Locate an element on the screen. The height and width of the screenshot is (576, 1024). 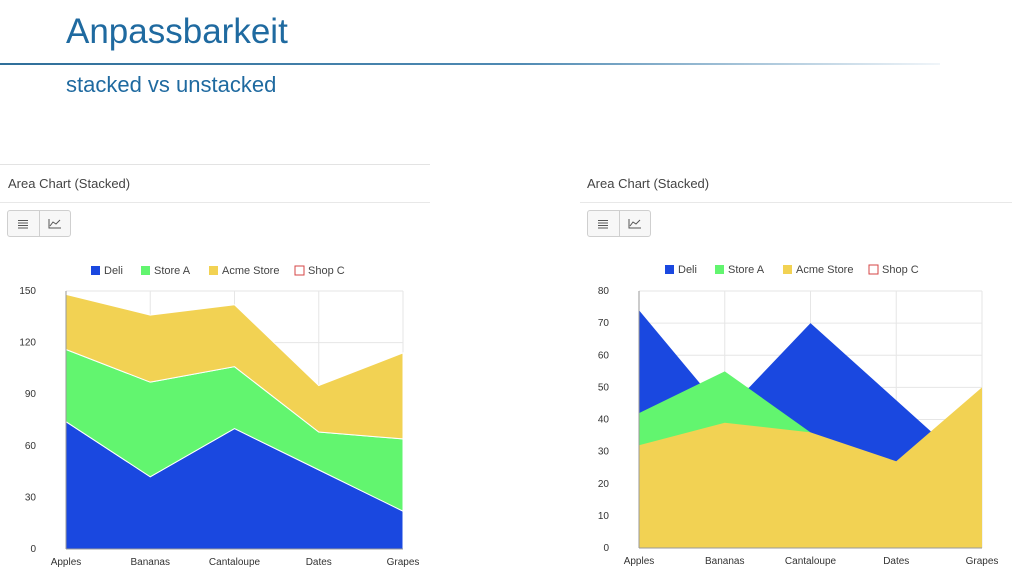
y-tick-label: 80 is located at coordinates (604, 291).